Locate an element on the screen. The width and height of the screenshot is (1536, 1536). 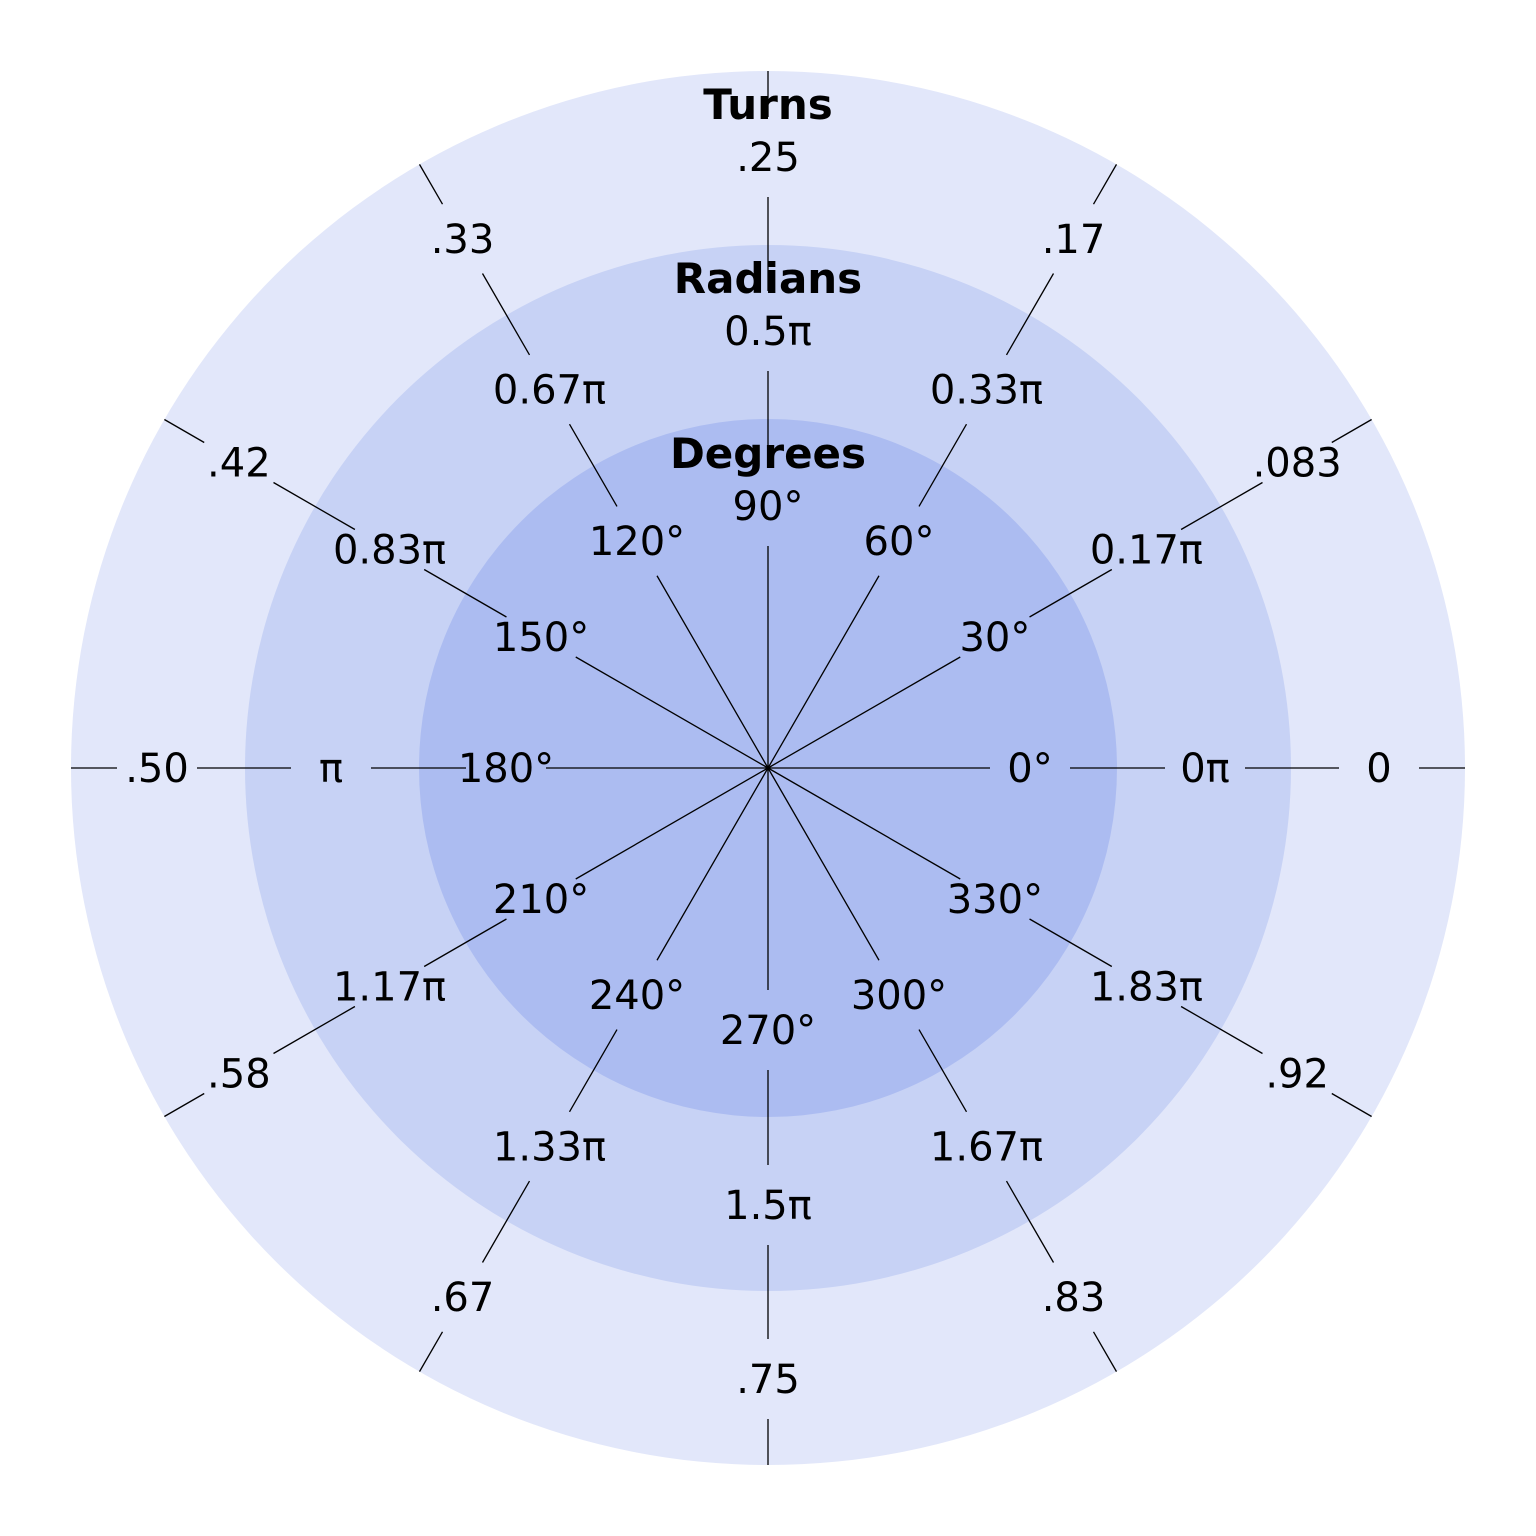
radians-label-300: 1.67π is located at coordinates (986, 1147).